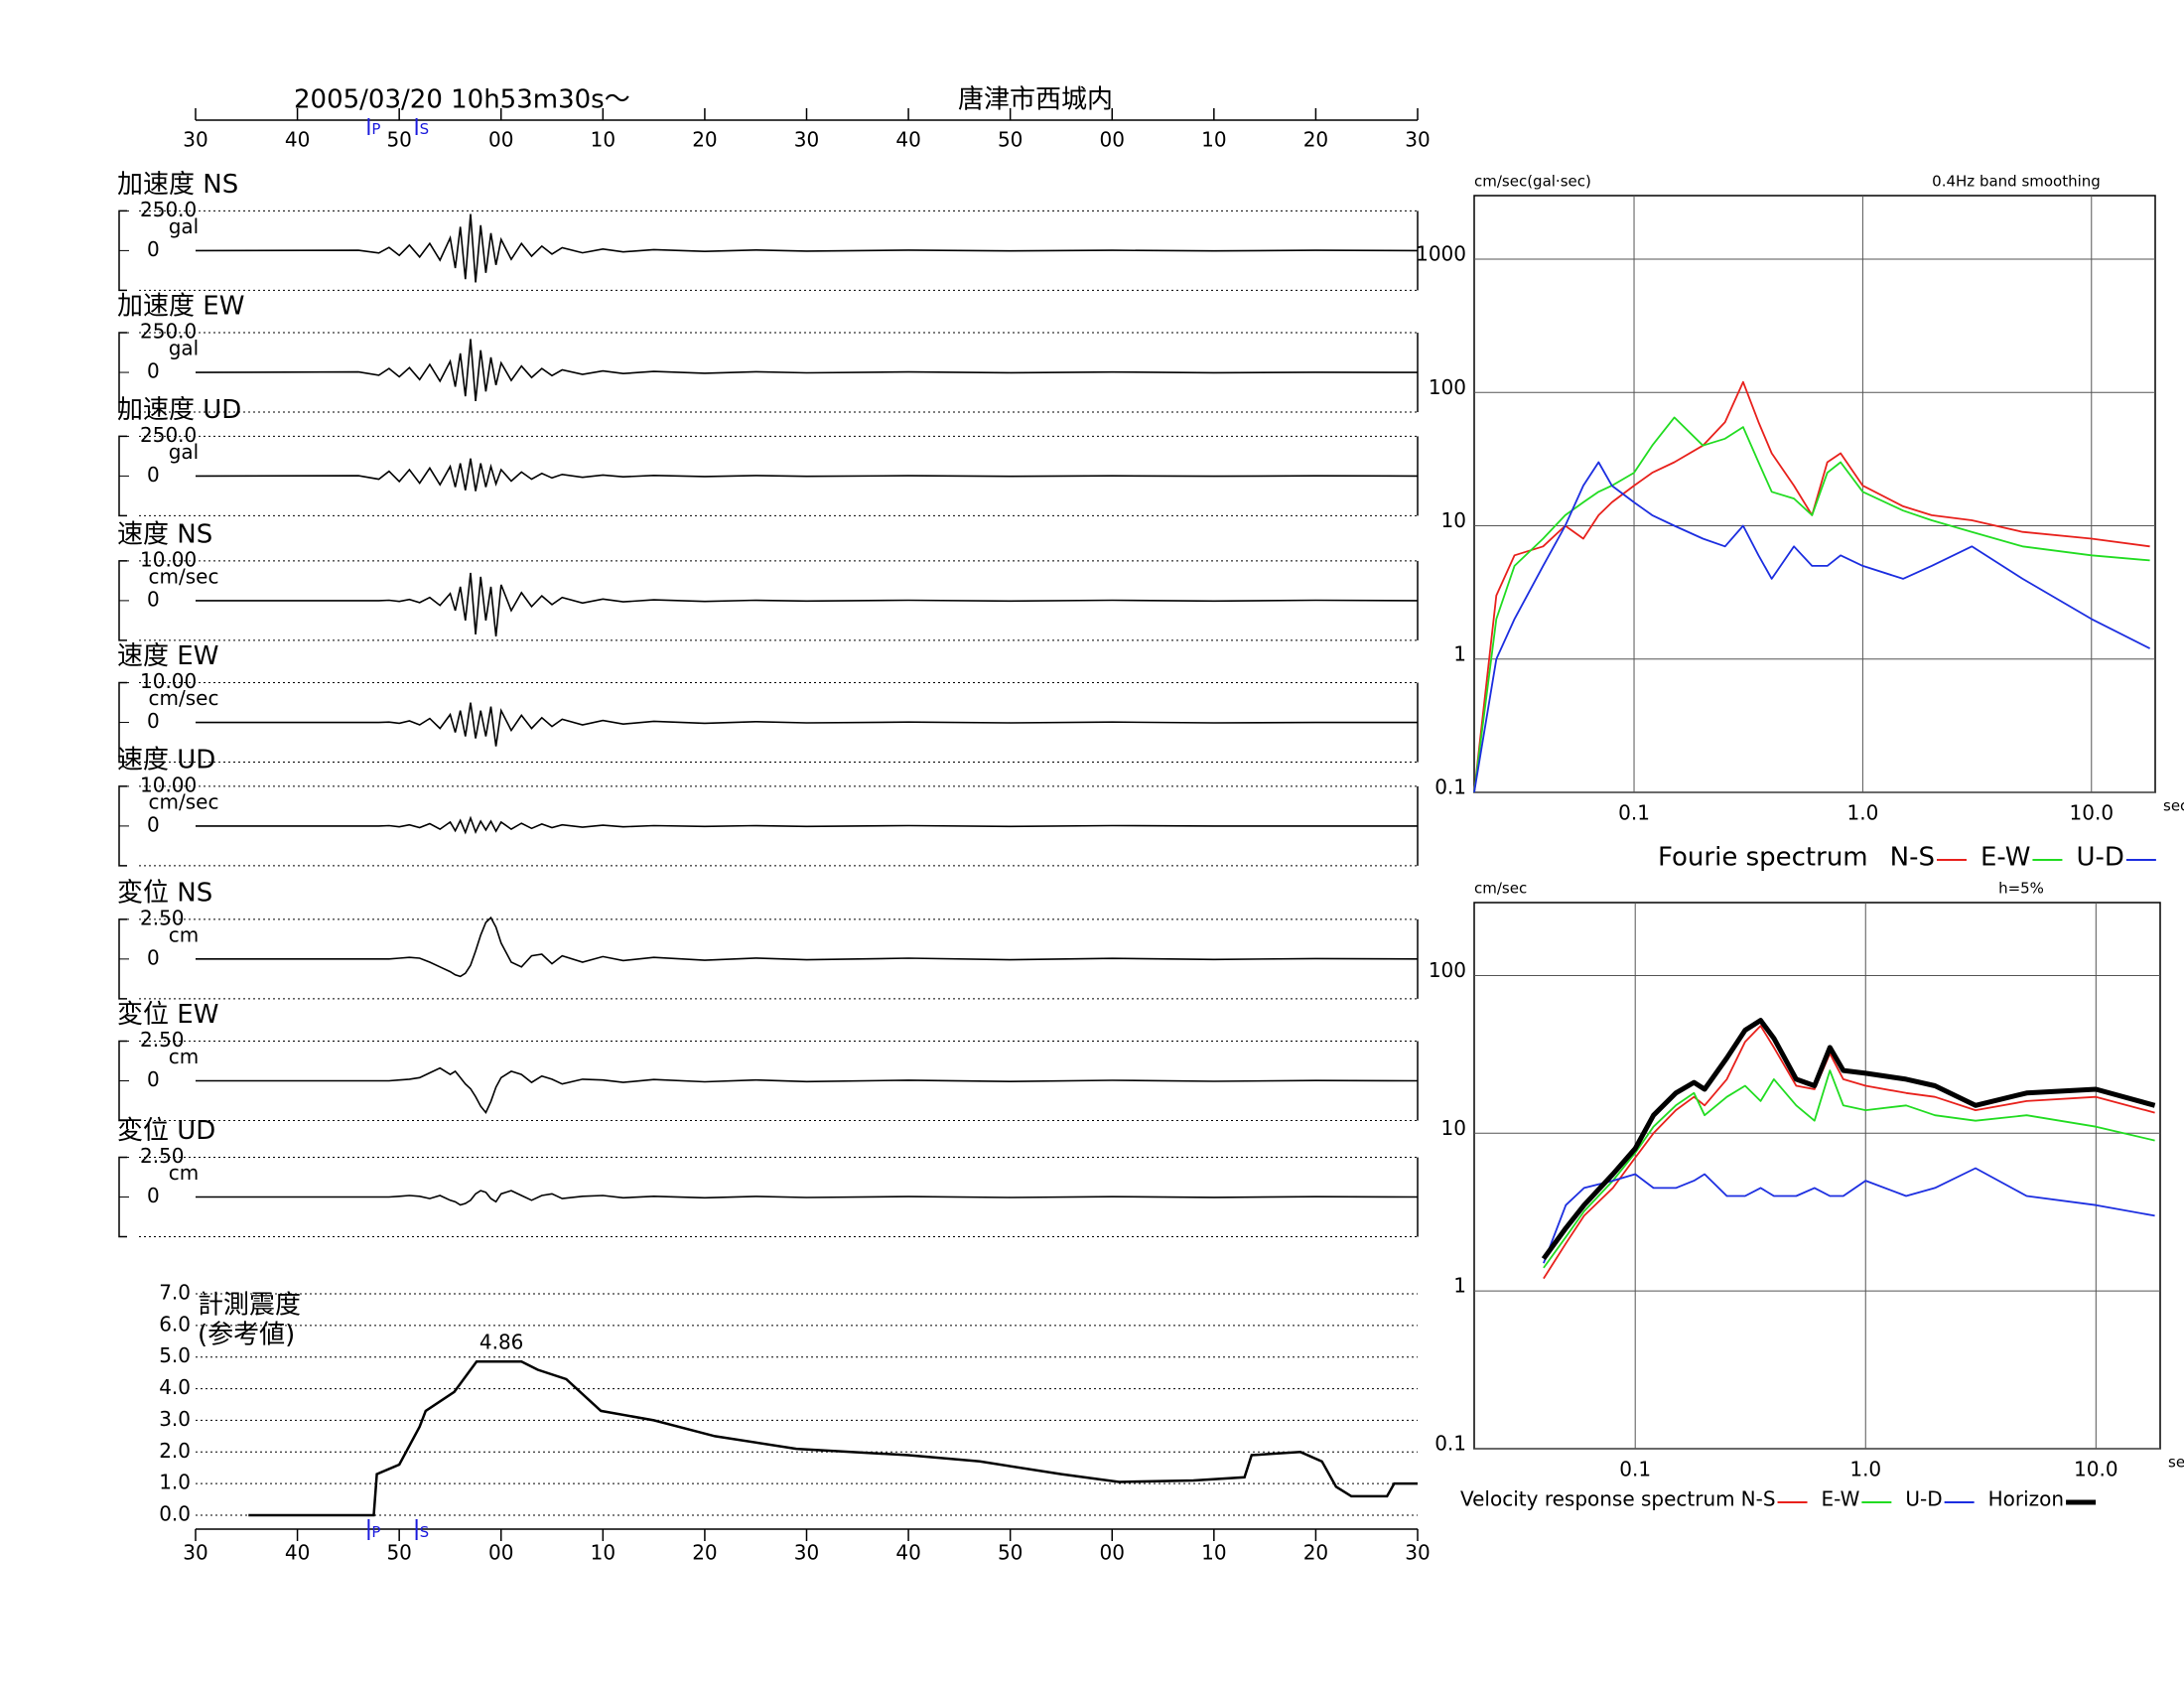 The width and height of the screenshot is (2184, 1688). What do you see at coordinates (166, 1131) in the screenshot?
I see `panel-title: 変位 UD` at bounding box center [166, 1131].